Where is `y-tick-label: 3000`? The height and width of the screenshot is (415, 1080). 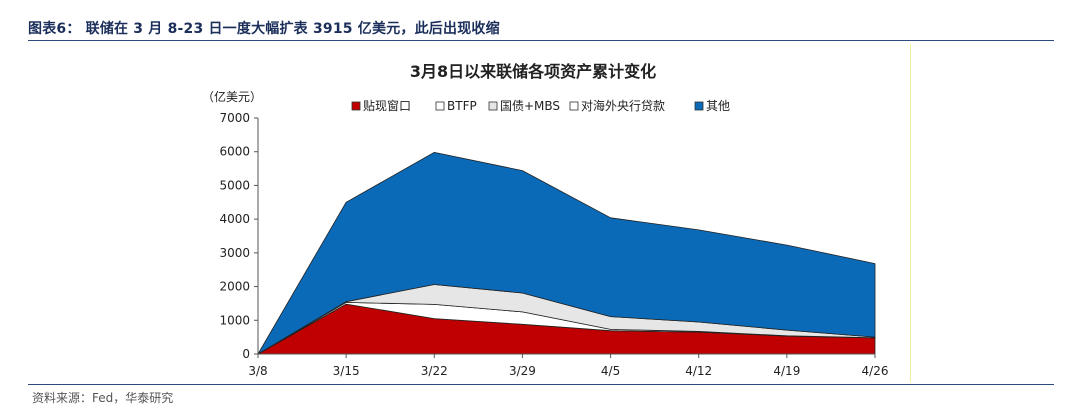
y-tick-label: 3000 is located at coordinates (234, 253).